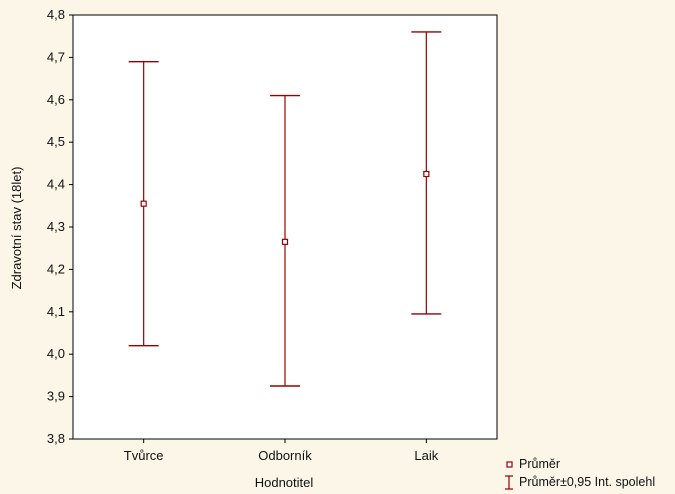  Describe the element at coordinates (16, 228) in the screenshot. I see `y-axis-label: Zdravotní stav (18let)` at that location.